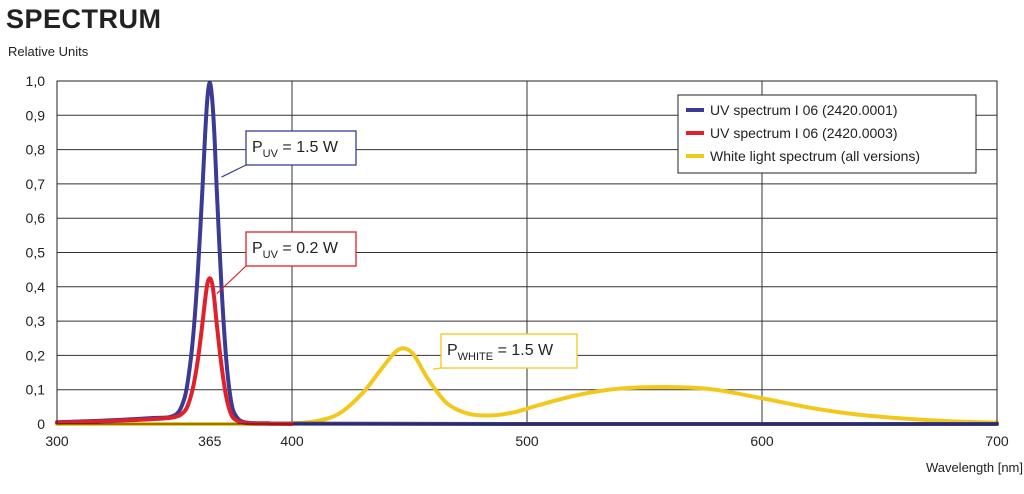 This screenshot has height=494, width=1024. Describe the element at coordinates (804, 133) in the screenshot. I see `legend-entry: UV spectrum I 06 (2420.0003)` at that location.